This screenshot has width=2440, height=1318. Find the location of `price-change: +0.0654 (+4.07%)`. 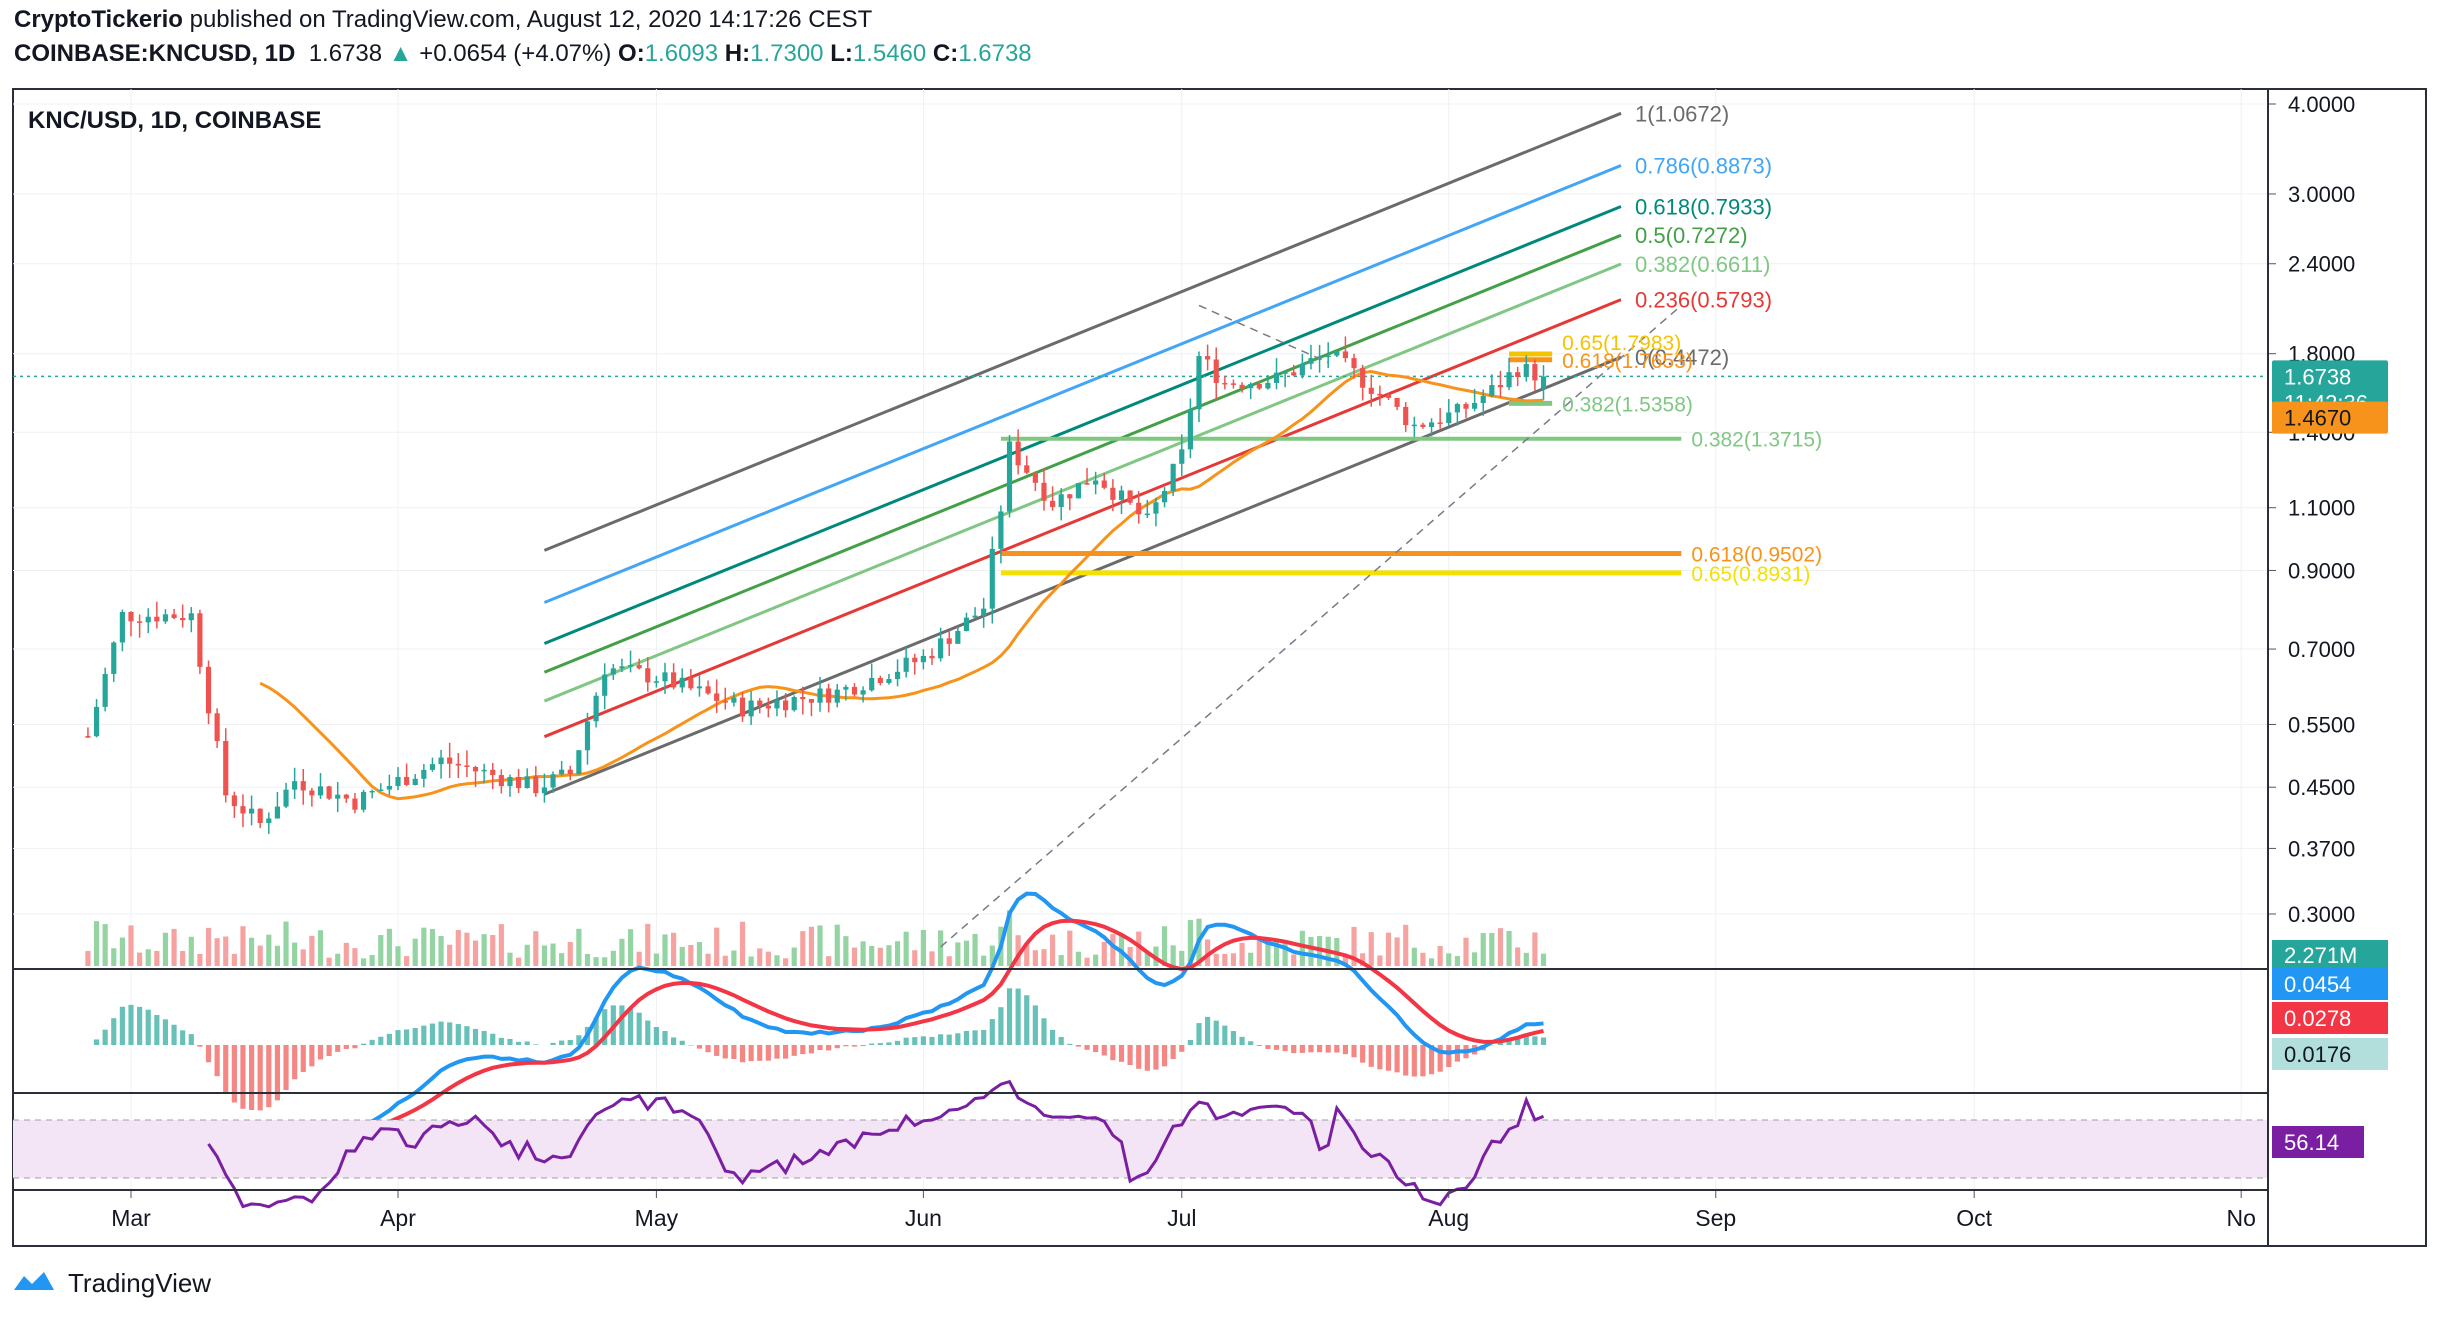

price-change: +0.0654 (+4.07%) is located at coordinates (515, 53).